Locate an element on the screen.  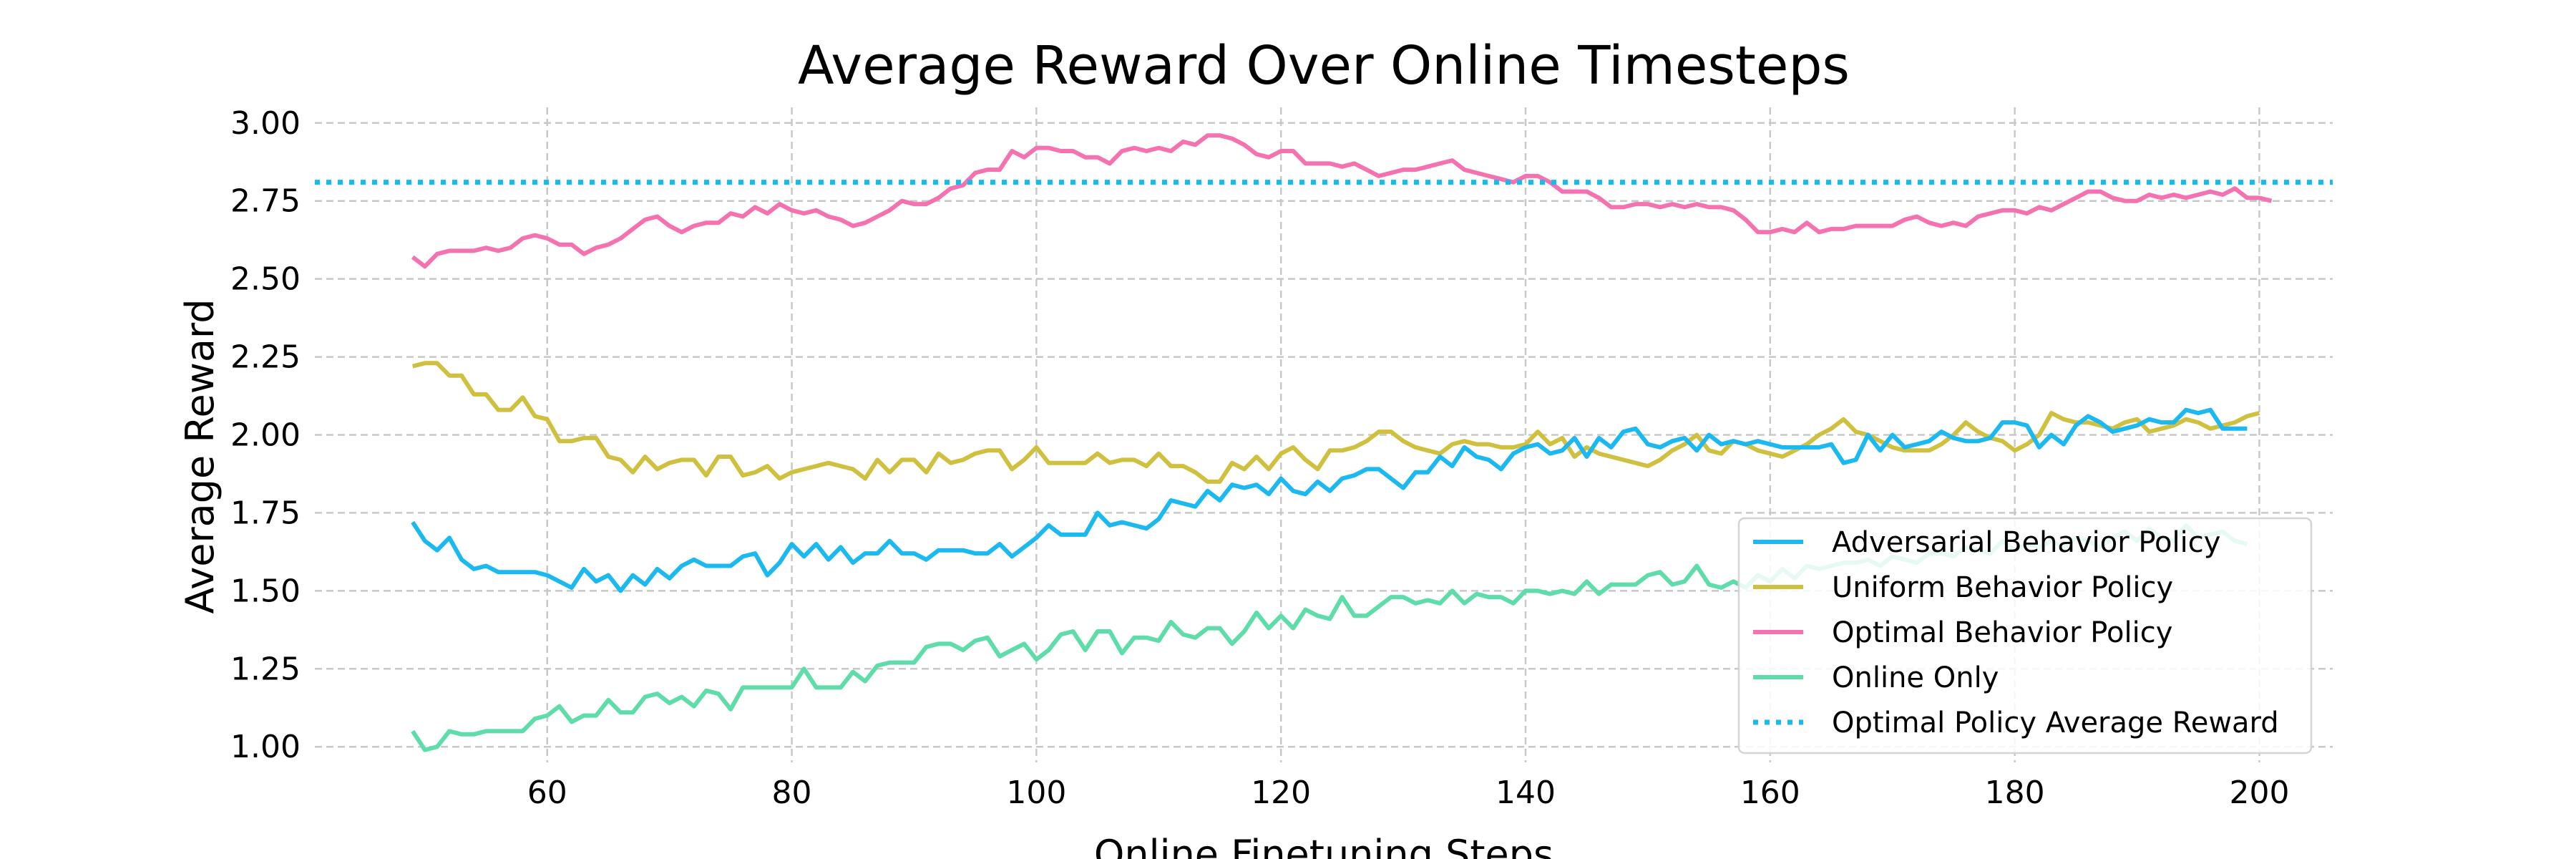
y-tick-label: 1.50 is located at coordinates (265, 591).